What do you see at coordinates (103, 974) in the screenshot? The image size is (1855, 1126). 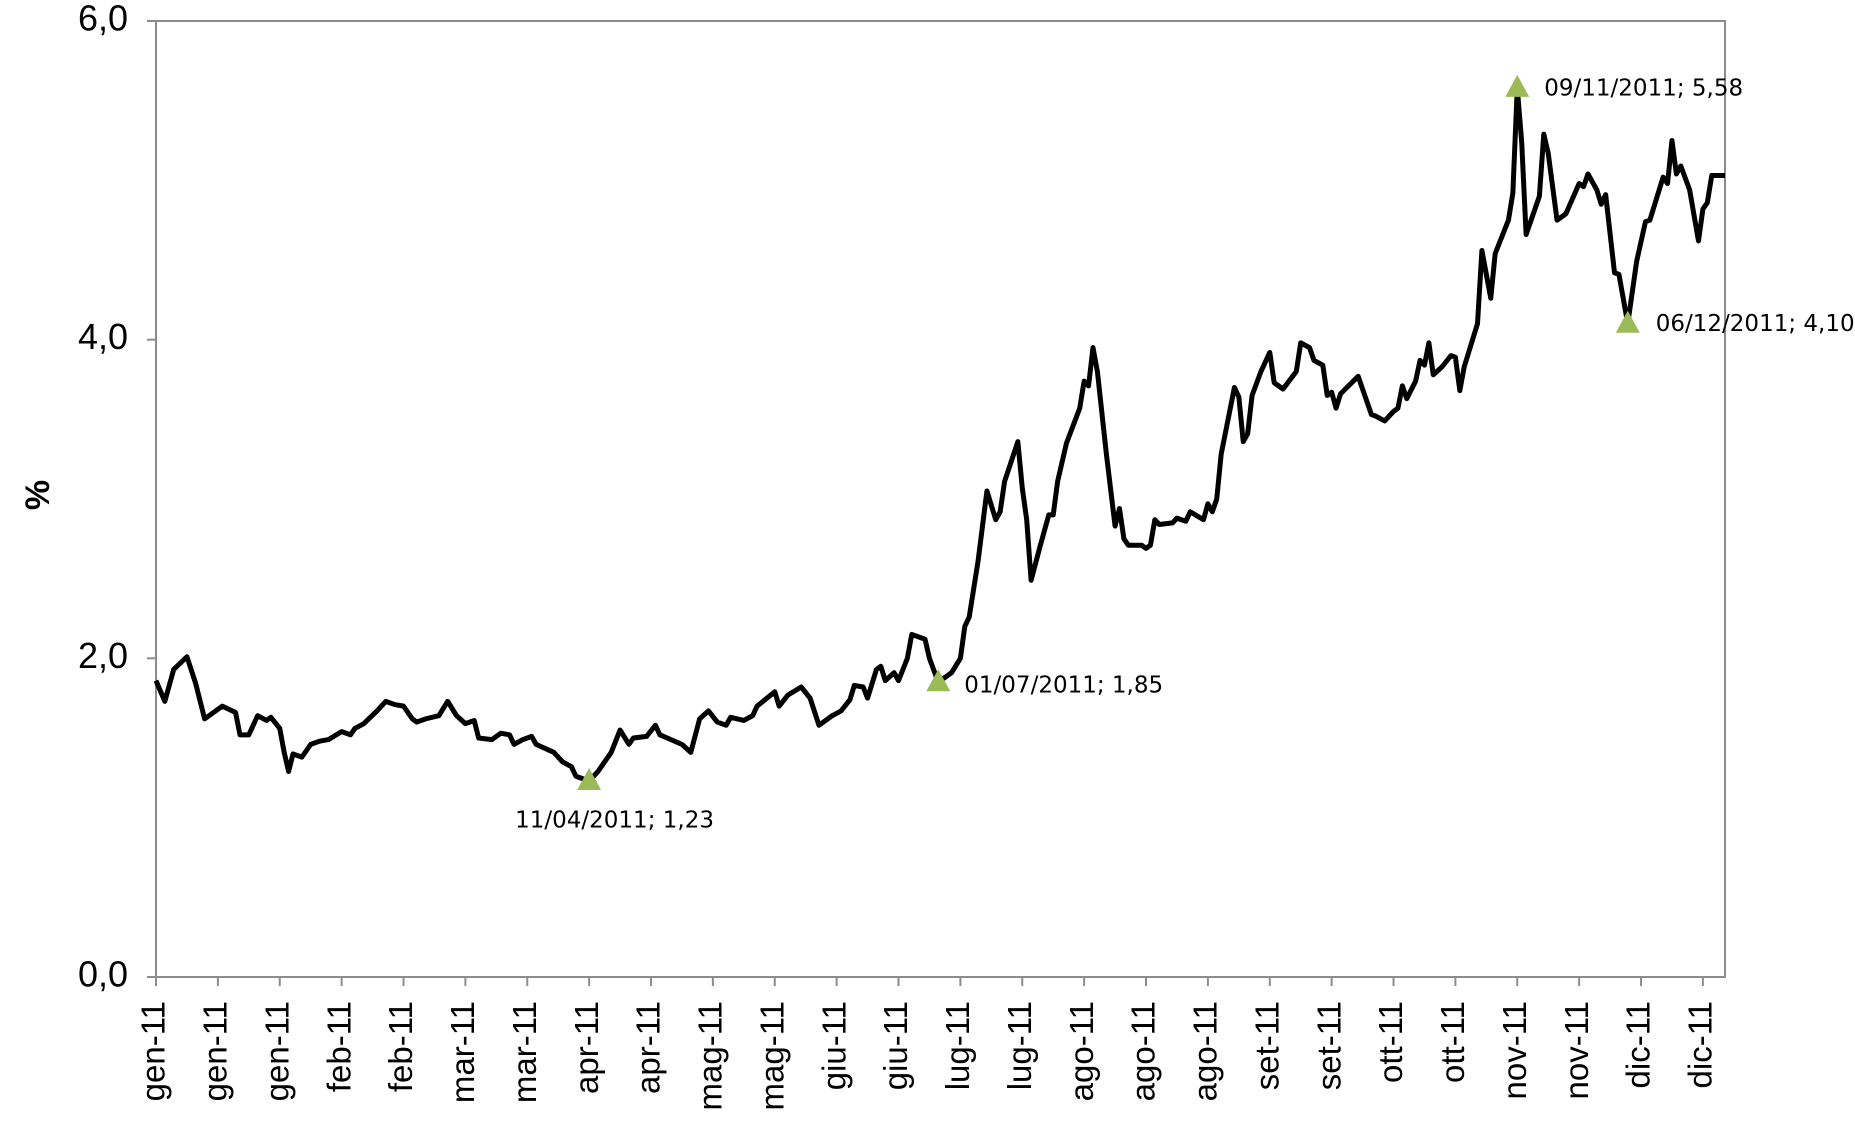 I see `y-tick-label: 0,0` at bounding box center [103, 974].